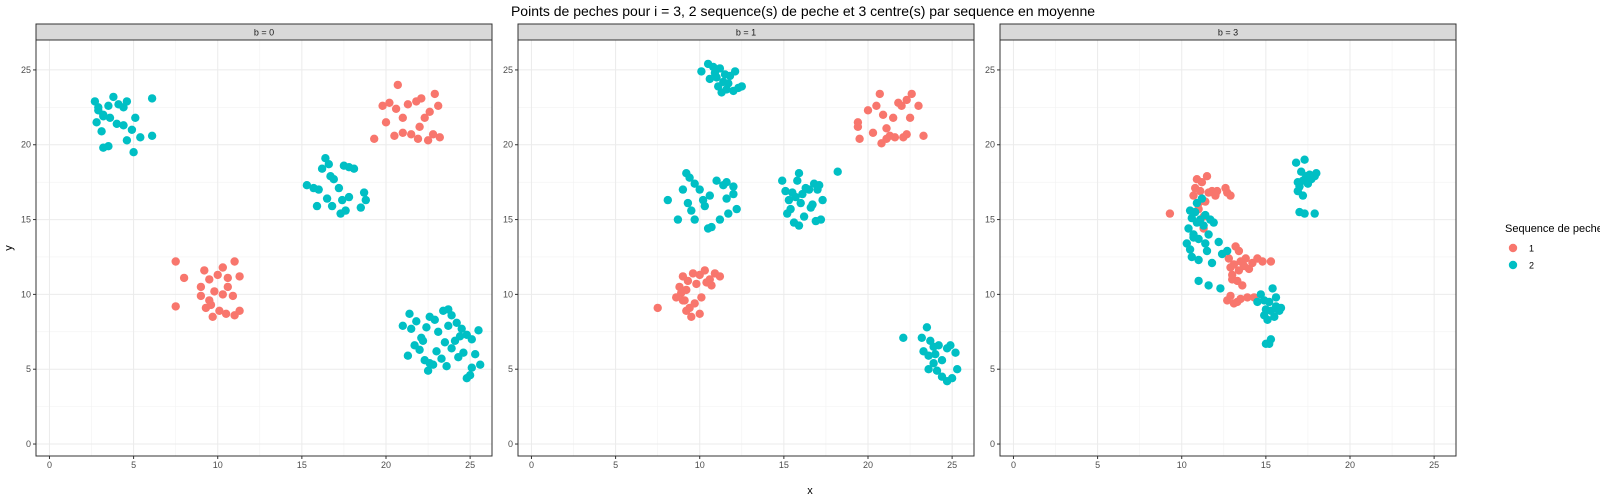  What do you see at coordinates (1228, 33) in the screenshot?
I see `facet-strip-label: b = 3` at bounding box center [1228, 33].